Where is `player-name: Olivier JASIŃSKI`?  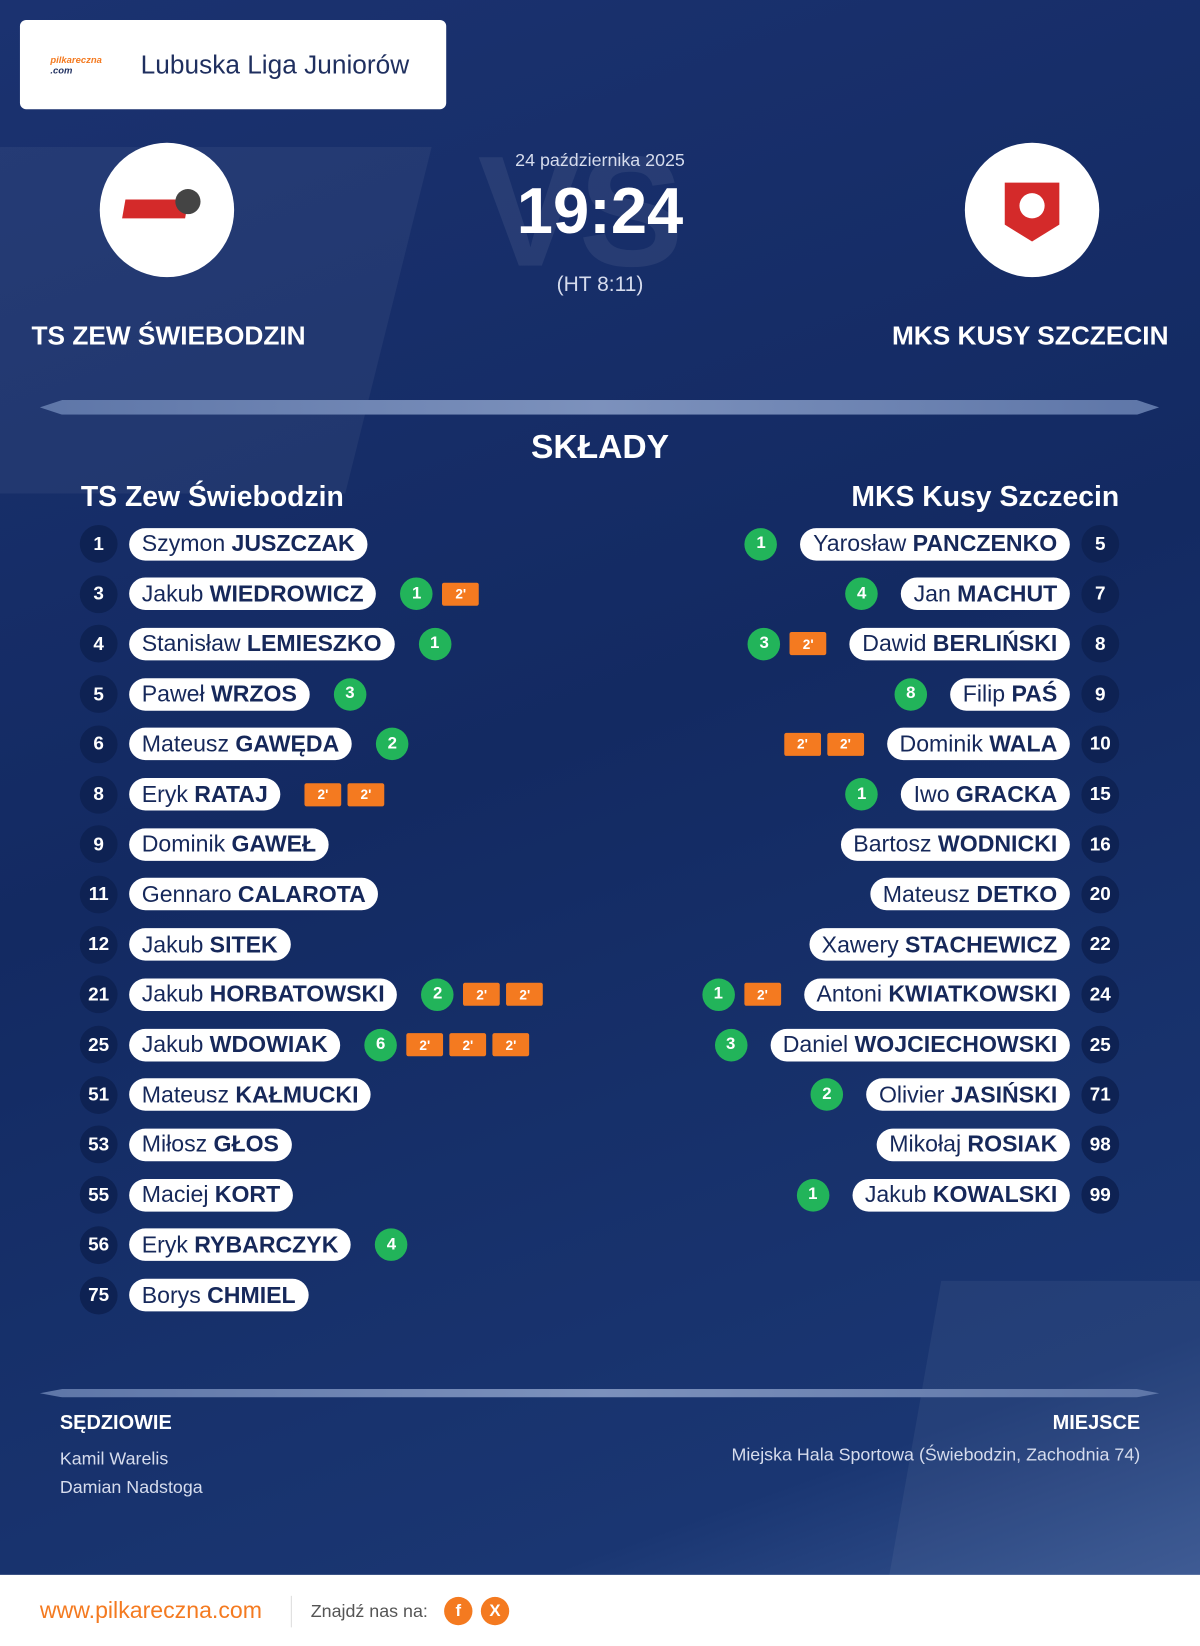
player-name: Olivier JASIŃSKI is located at coordinates (968, 1094).